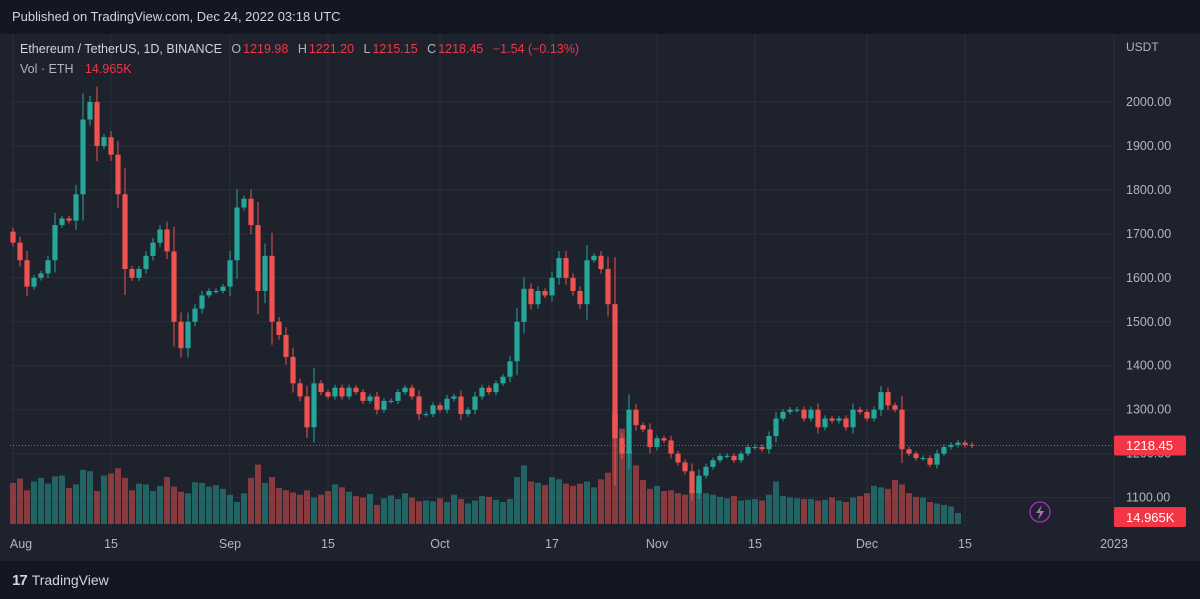  Describe the element at coordinates (1148, 366) in the screenshot. I see `price-axis-tick: 1400.00` at that location.